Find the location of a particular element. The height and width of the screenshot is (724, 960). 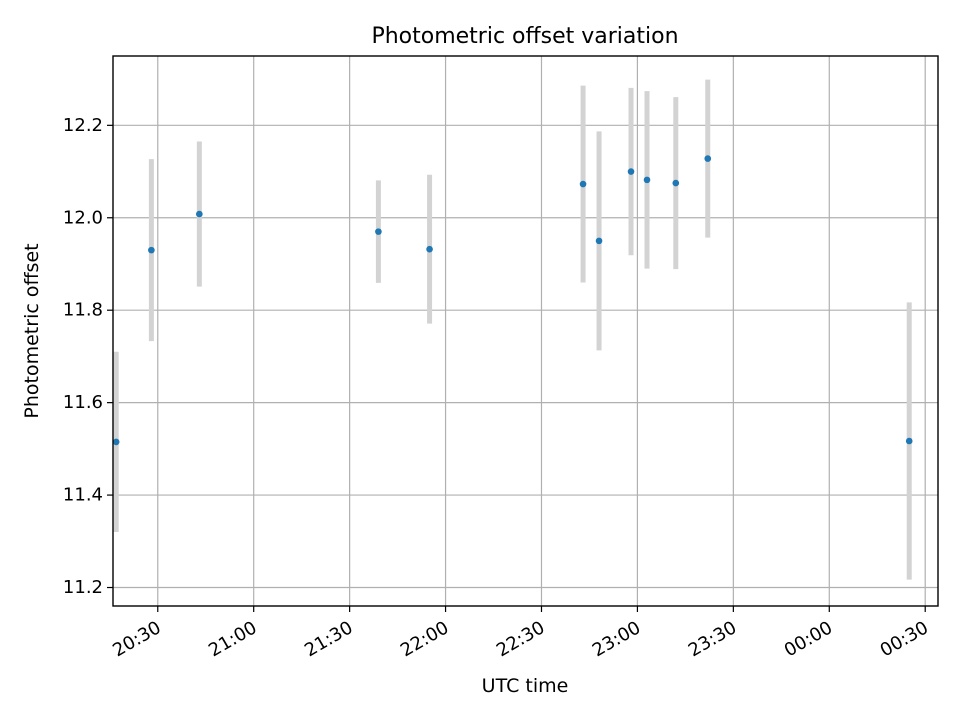

y-tick-label: 11.2 is located at coordinates (83, 587).